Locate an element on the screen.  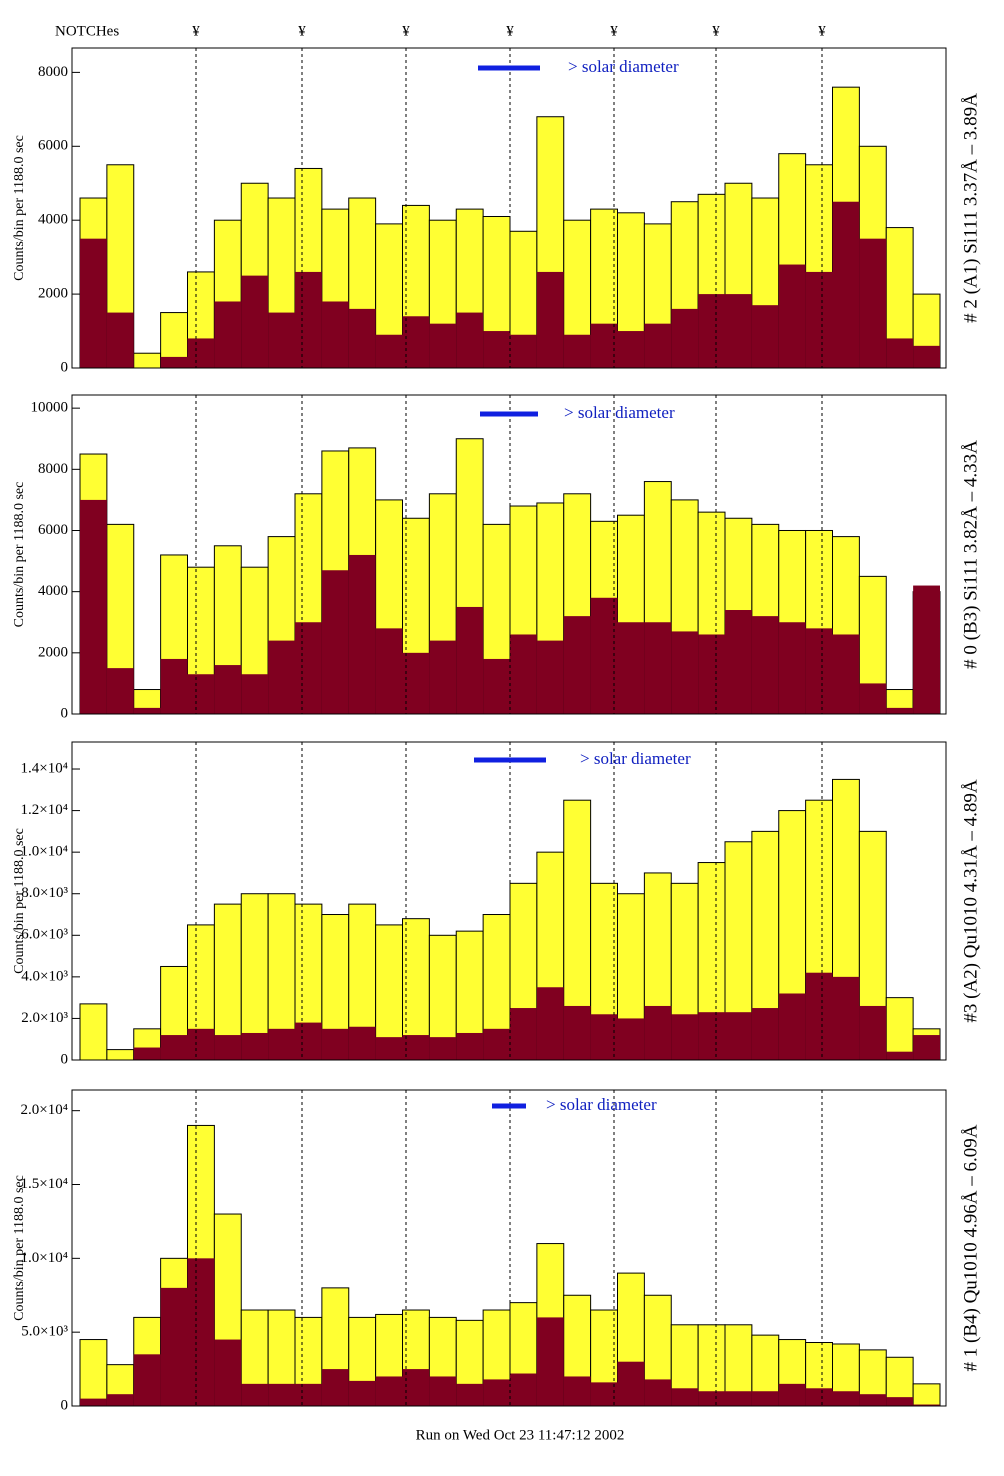
side-label: # 0 (B3) Si111 3.82Å – 4.33Å is located at coordinates (970, 554).